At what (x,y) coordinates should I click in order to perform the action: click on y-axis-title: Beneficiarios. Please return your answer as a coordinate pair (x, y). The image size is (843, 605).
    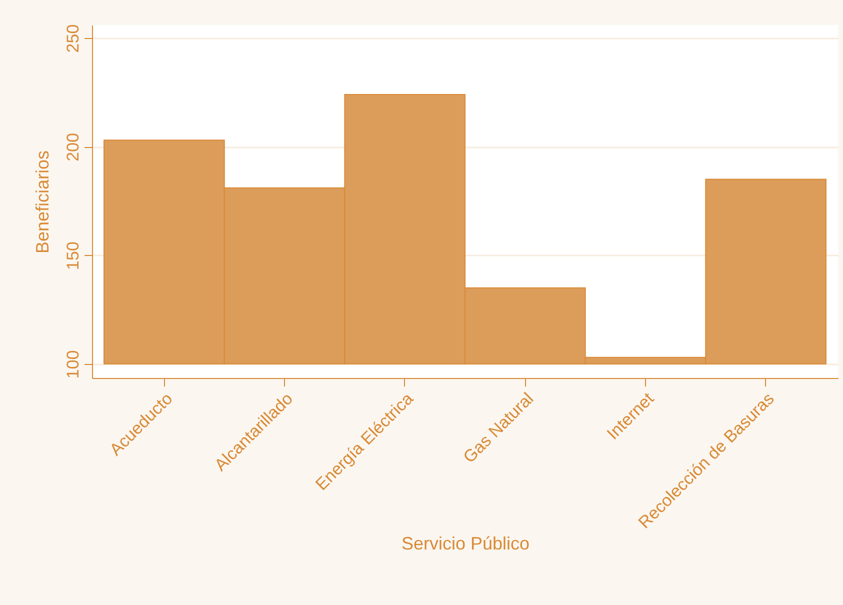
    Looking at the image, I should click on (42, 202).